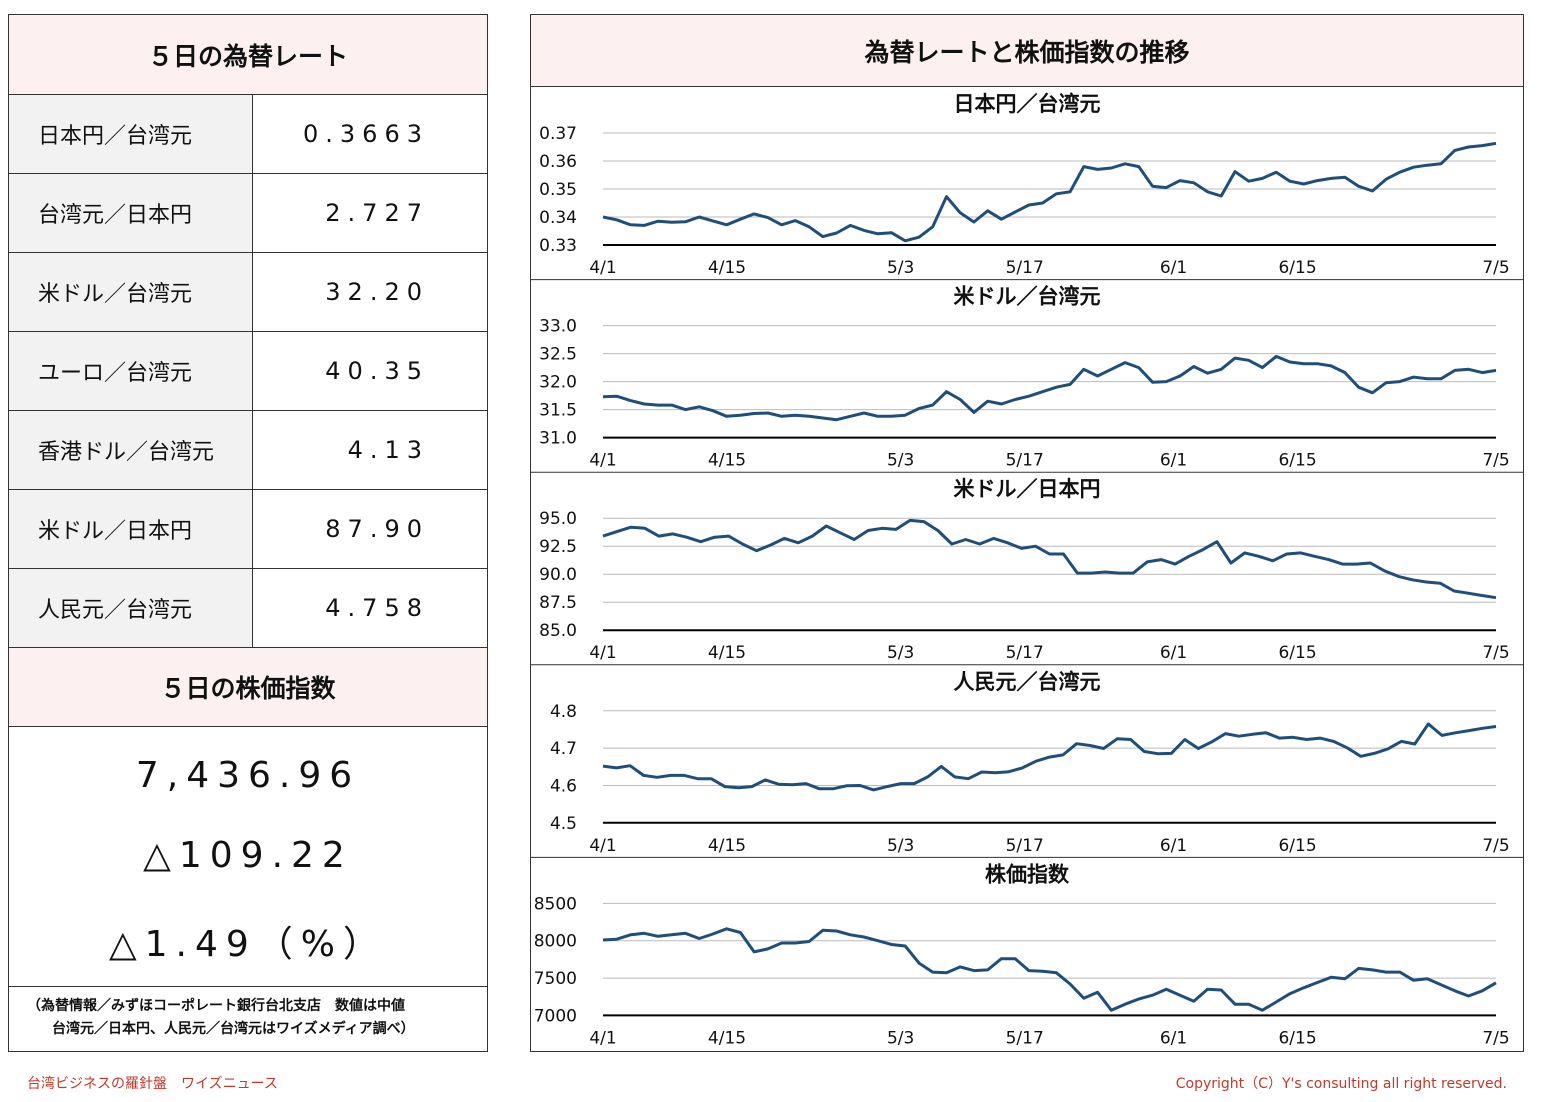 This screenshot has height=1102, width=1559. I want to click on rate-row: 台湾元／日本円 2.727, so click(248, 213).